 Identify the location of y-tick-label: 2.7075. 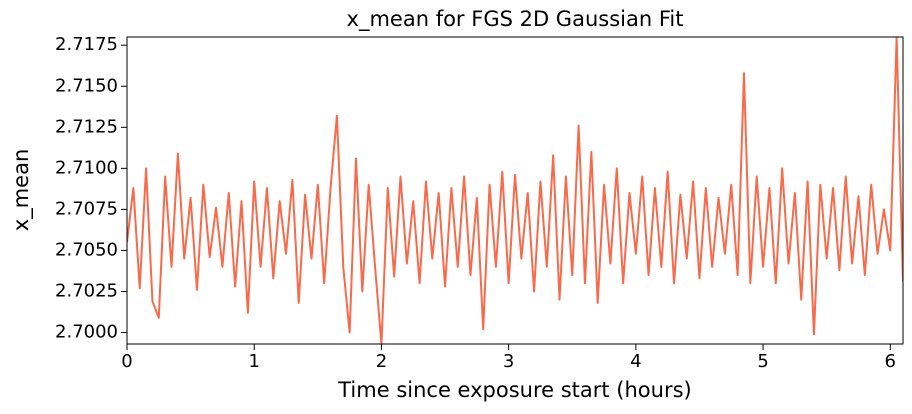
(86, 208).